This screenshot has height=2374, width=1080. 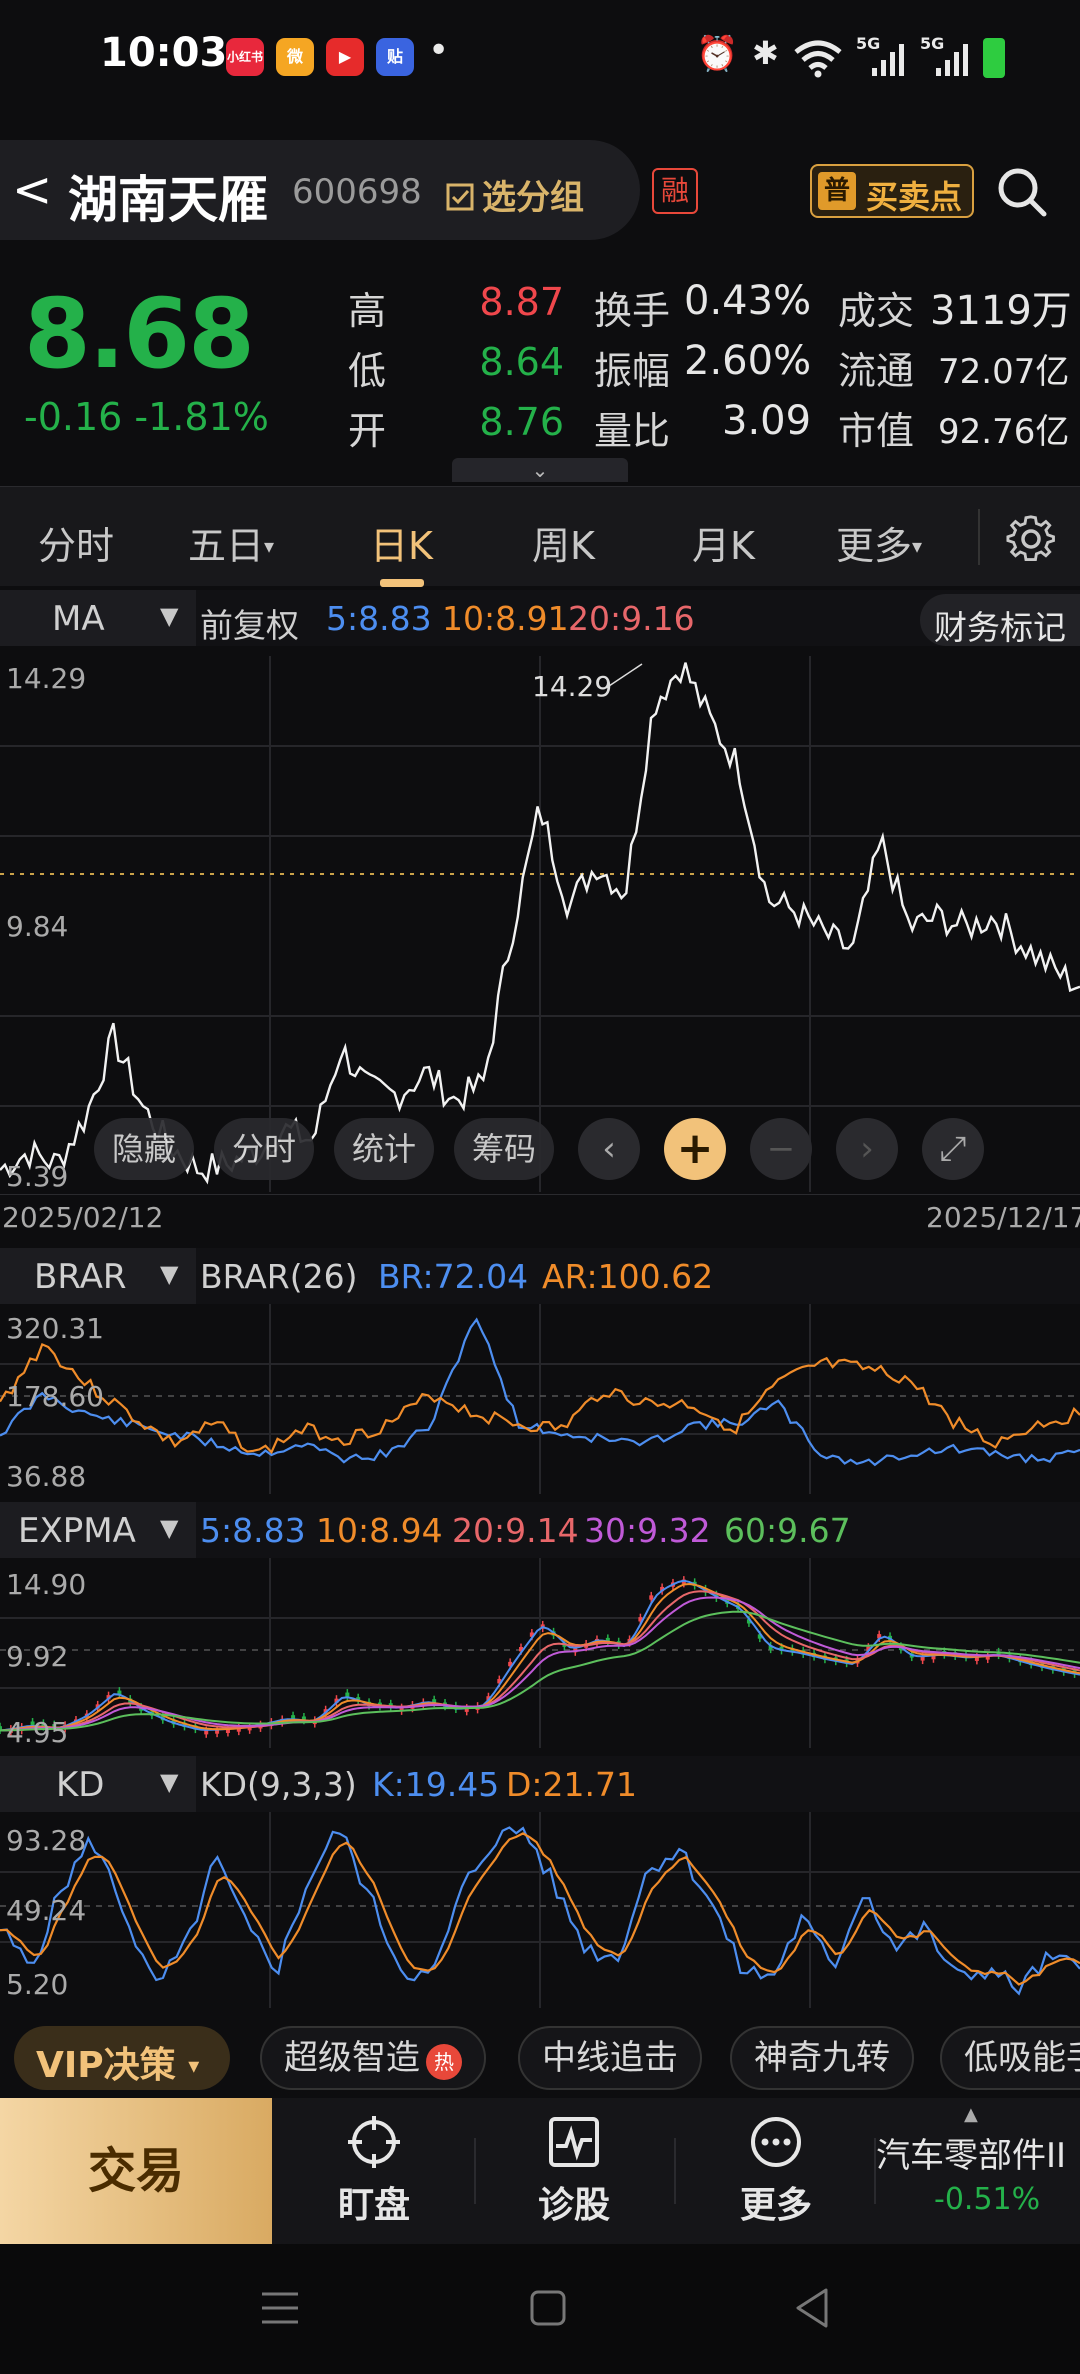 What do you see at coordinates (401, 546) in the screenshot?
I see `tab-daily-k: 日K` at bounding box center [401, 546].